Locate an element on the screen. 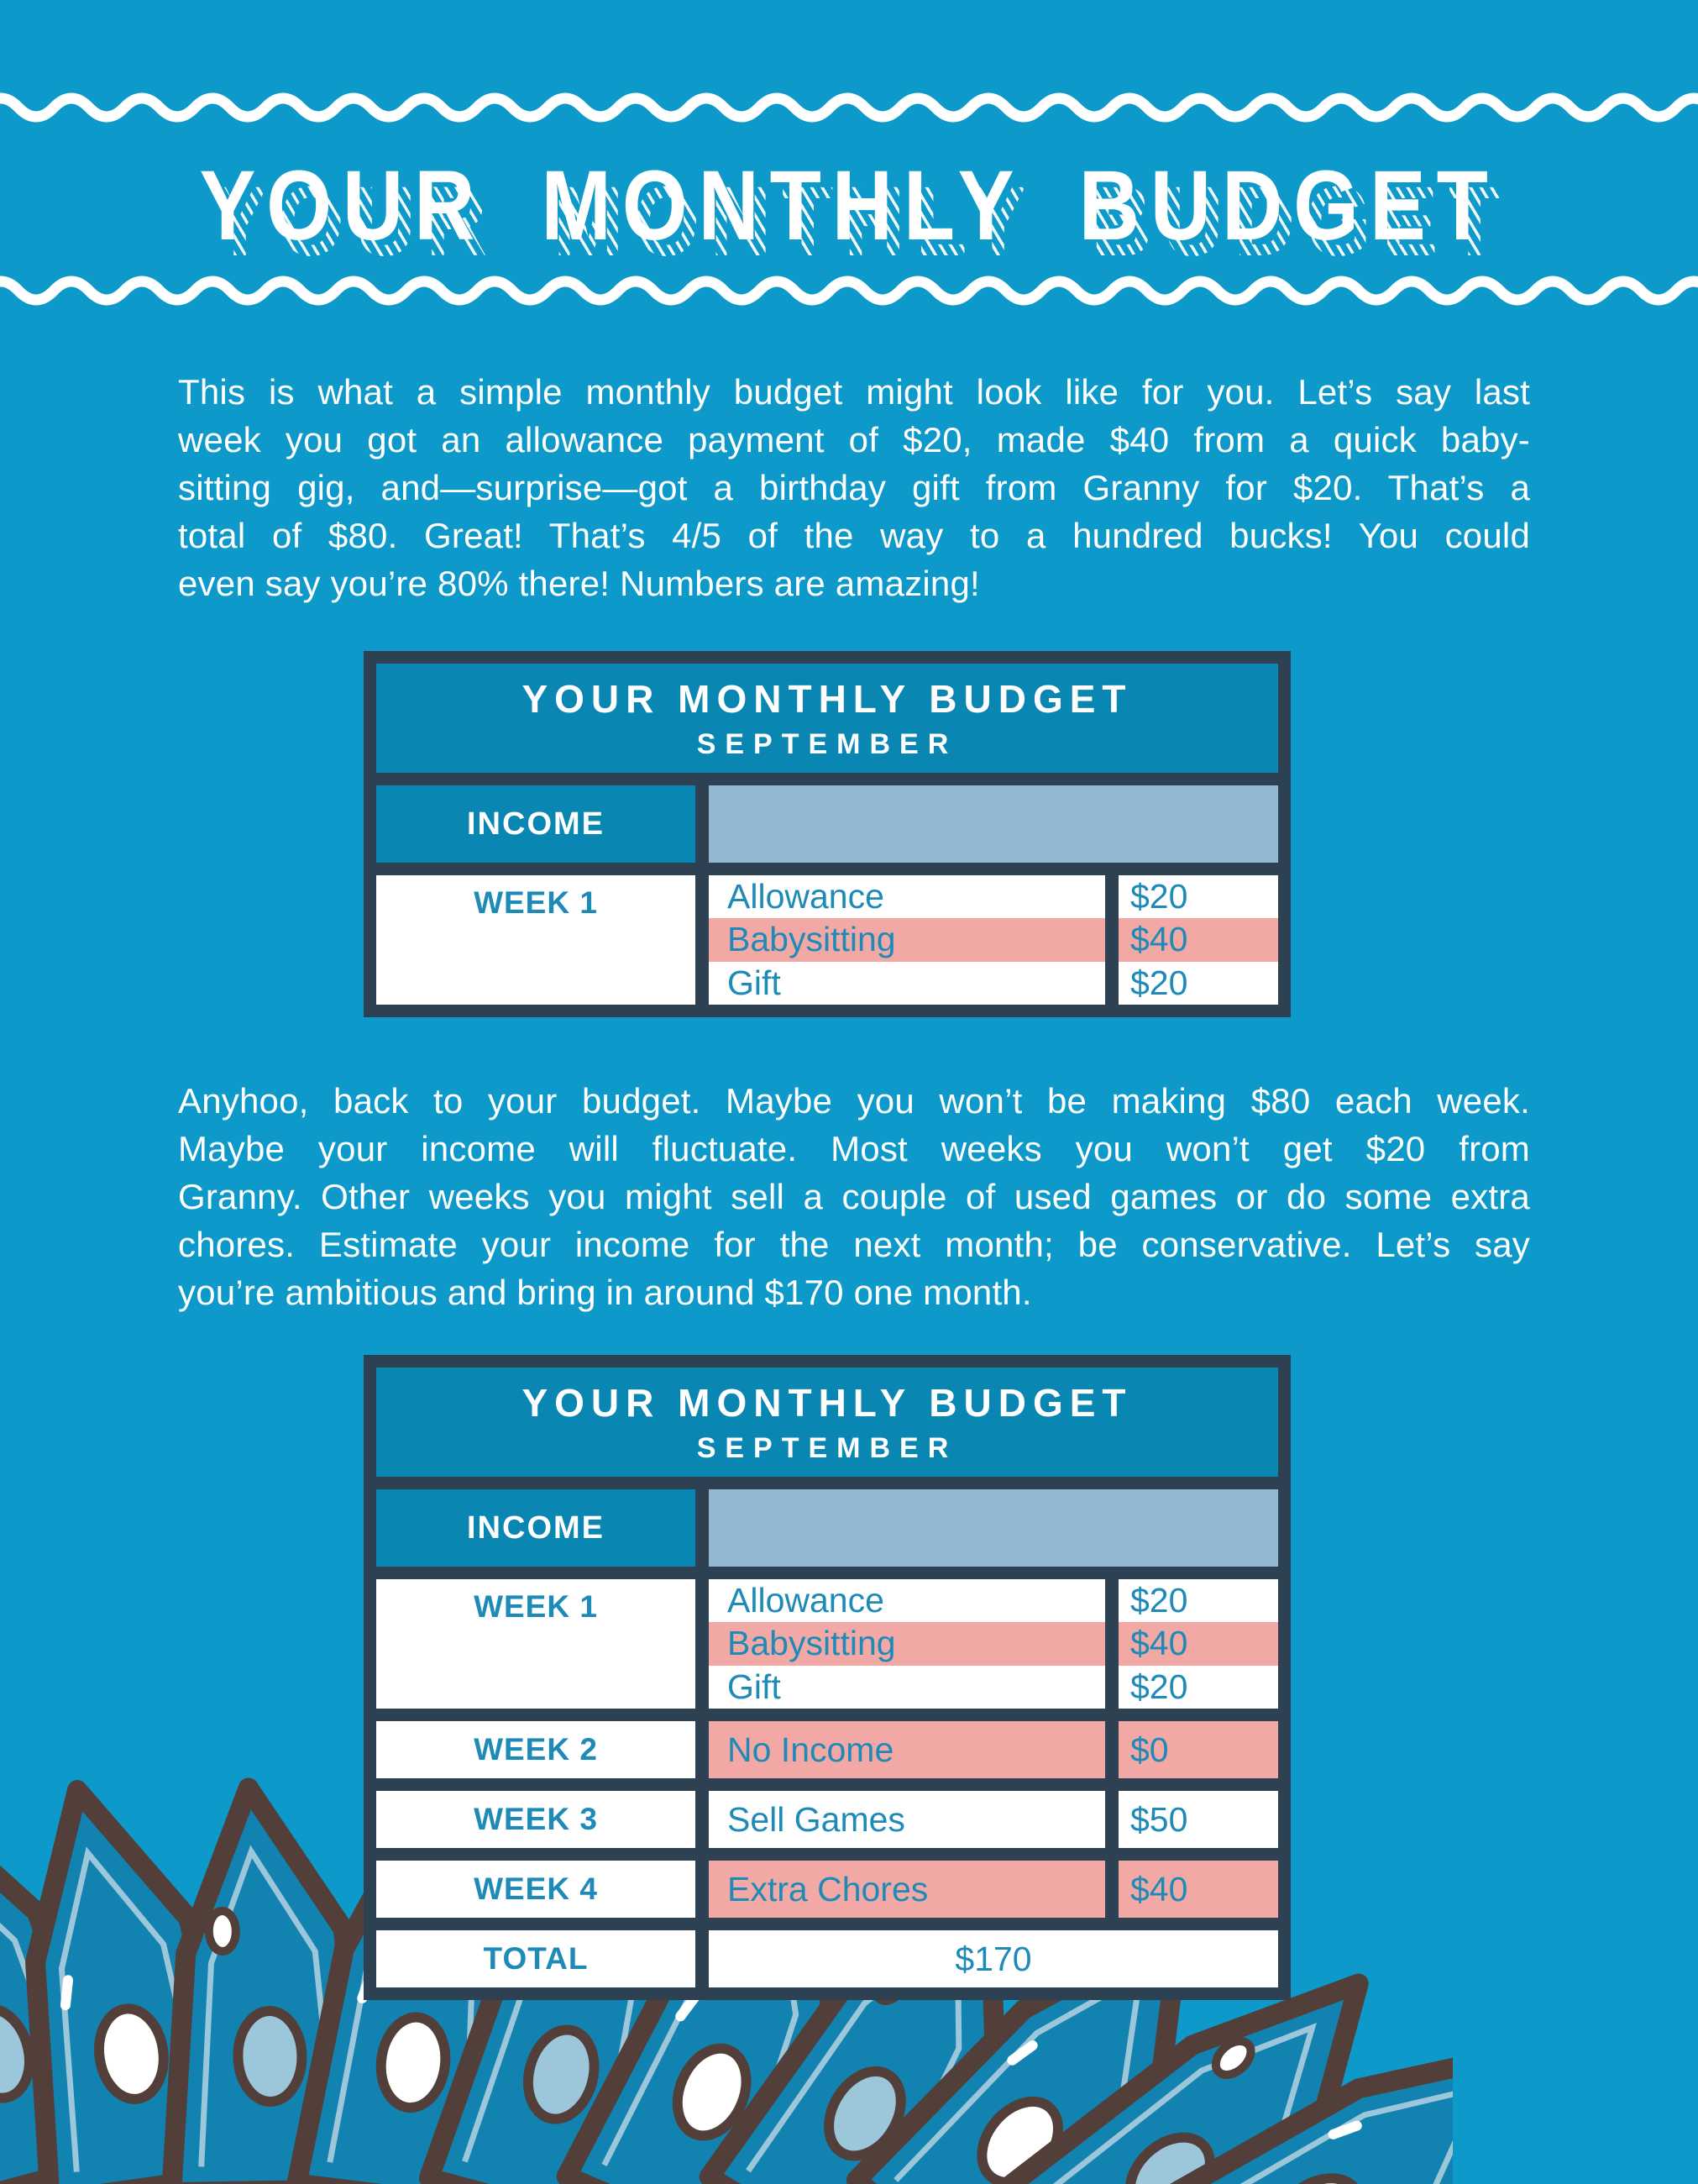 This screenshot has height=2184, width=1698. week2-values-cell: $0 is located at coordinates (1198, 1749).